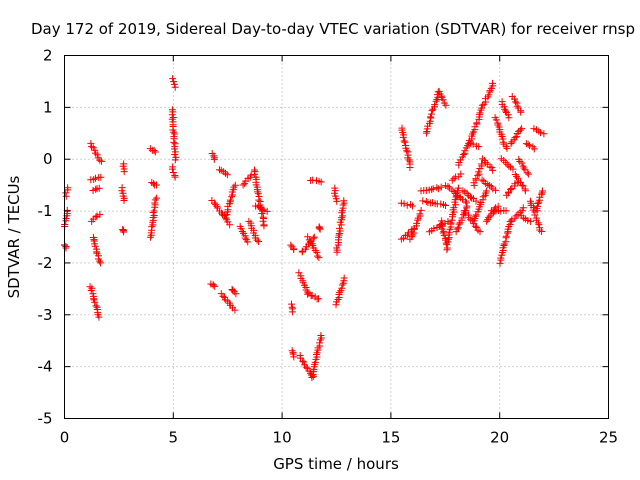  What do you see at coordinates (48, 159) in the screenshot?
I see `y-tick-label: 0` at bounding box center [48, 159].